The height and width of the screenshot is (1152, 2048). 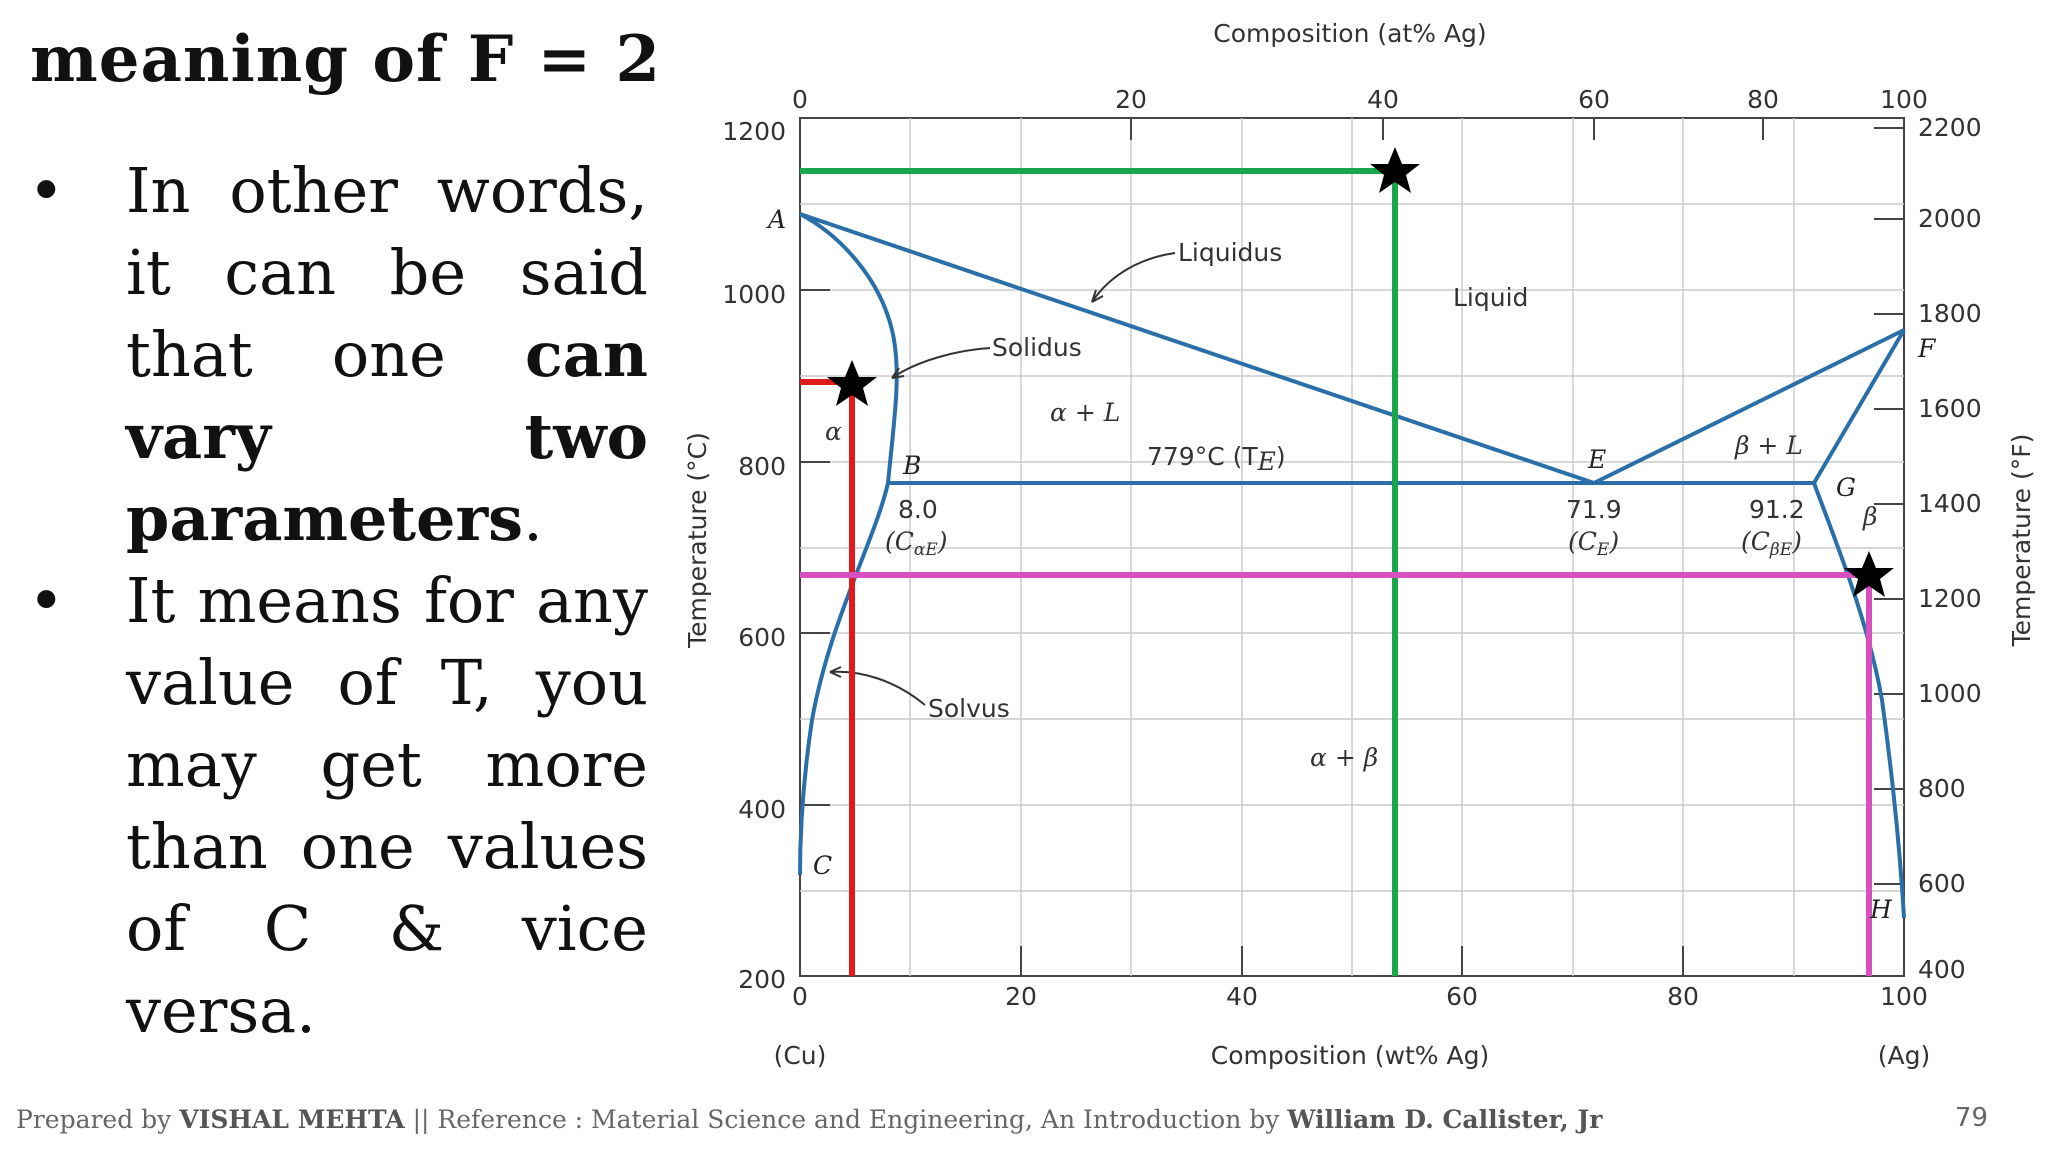 What do you see at coordinates (1942, 788) in the screenshot?
I see `right-tick-label: 800` at bounding box center [1942, 788].